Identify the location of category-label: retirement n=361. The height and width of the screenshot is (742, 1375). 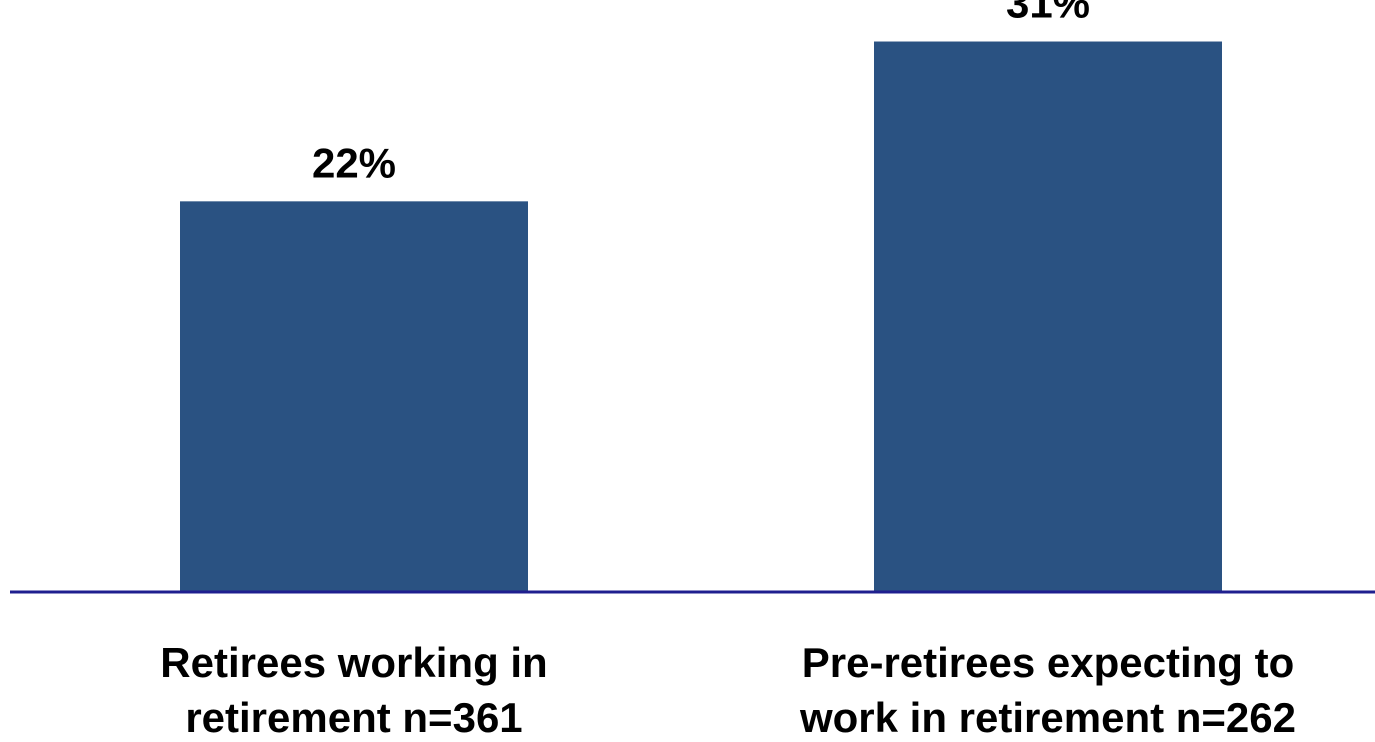
(353, 717).